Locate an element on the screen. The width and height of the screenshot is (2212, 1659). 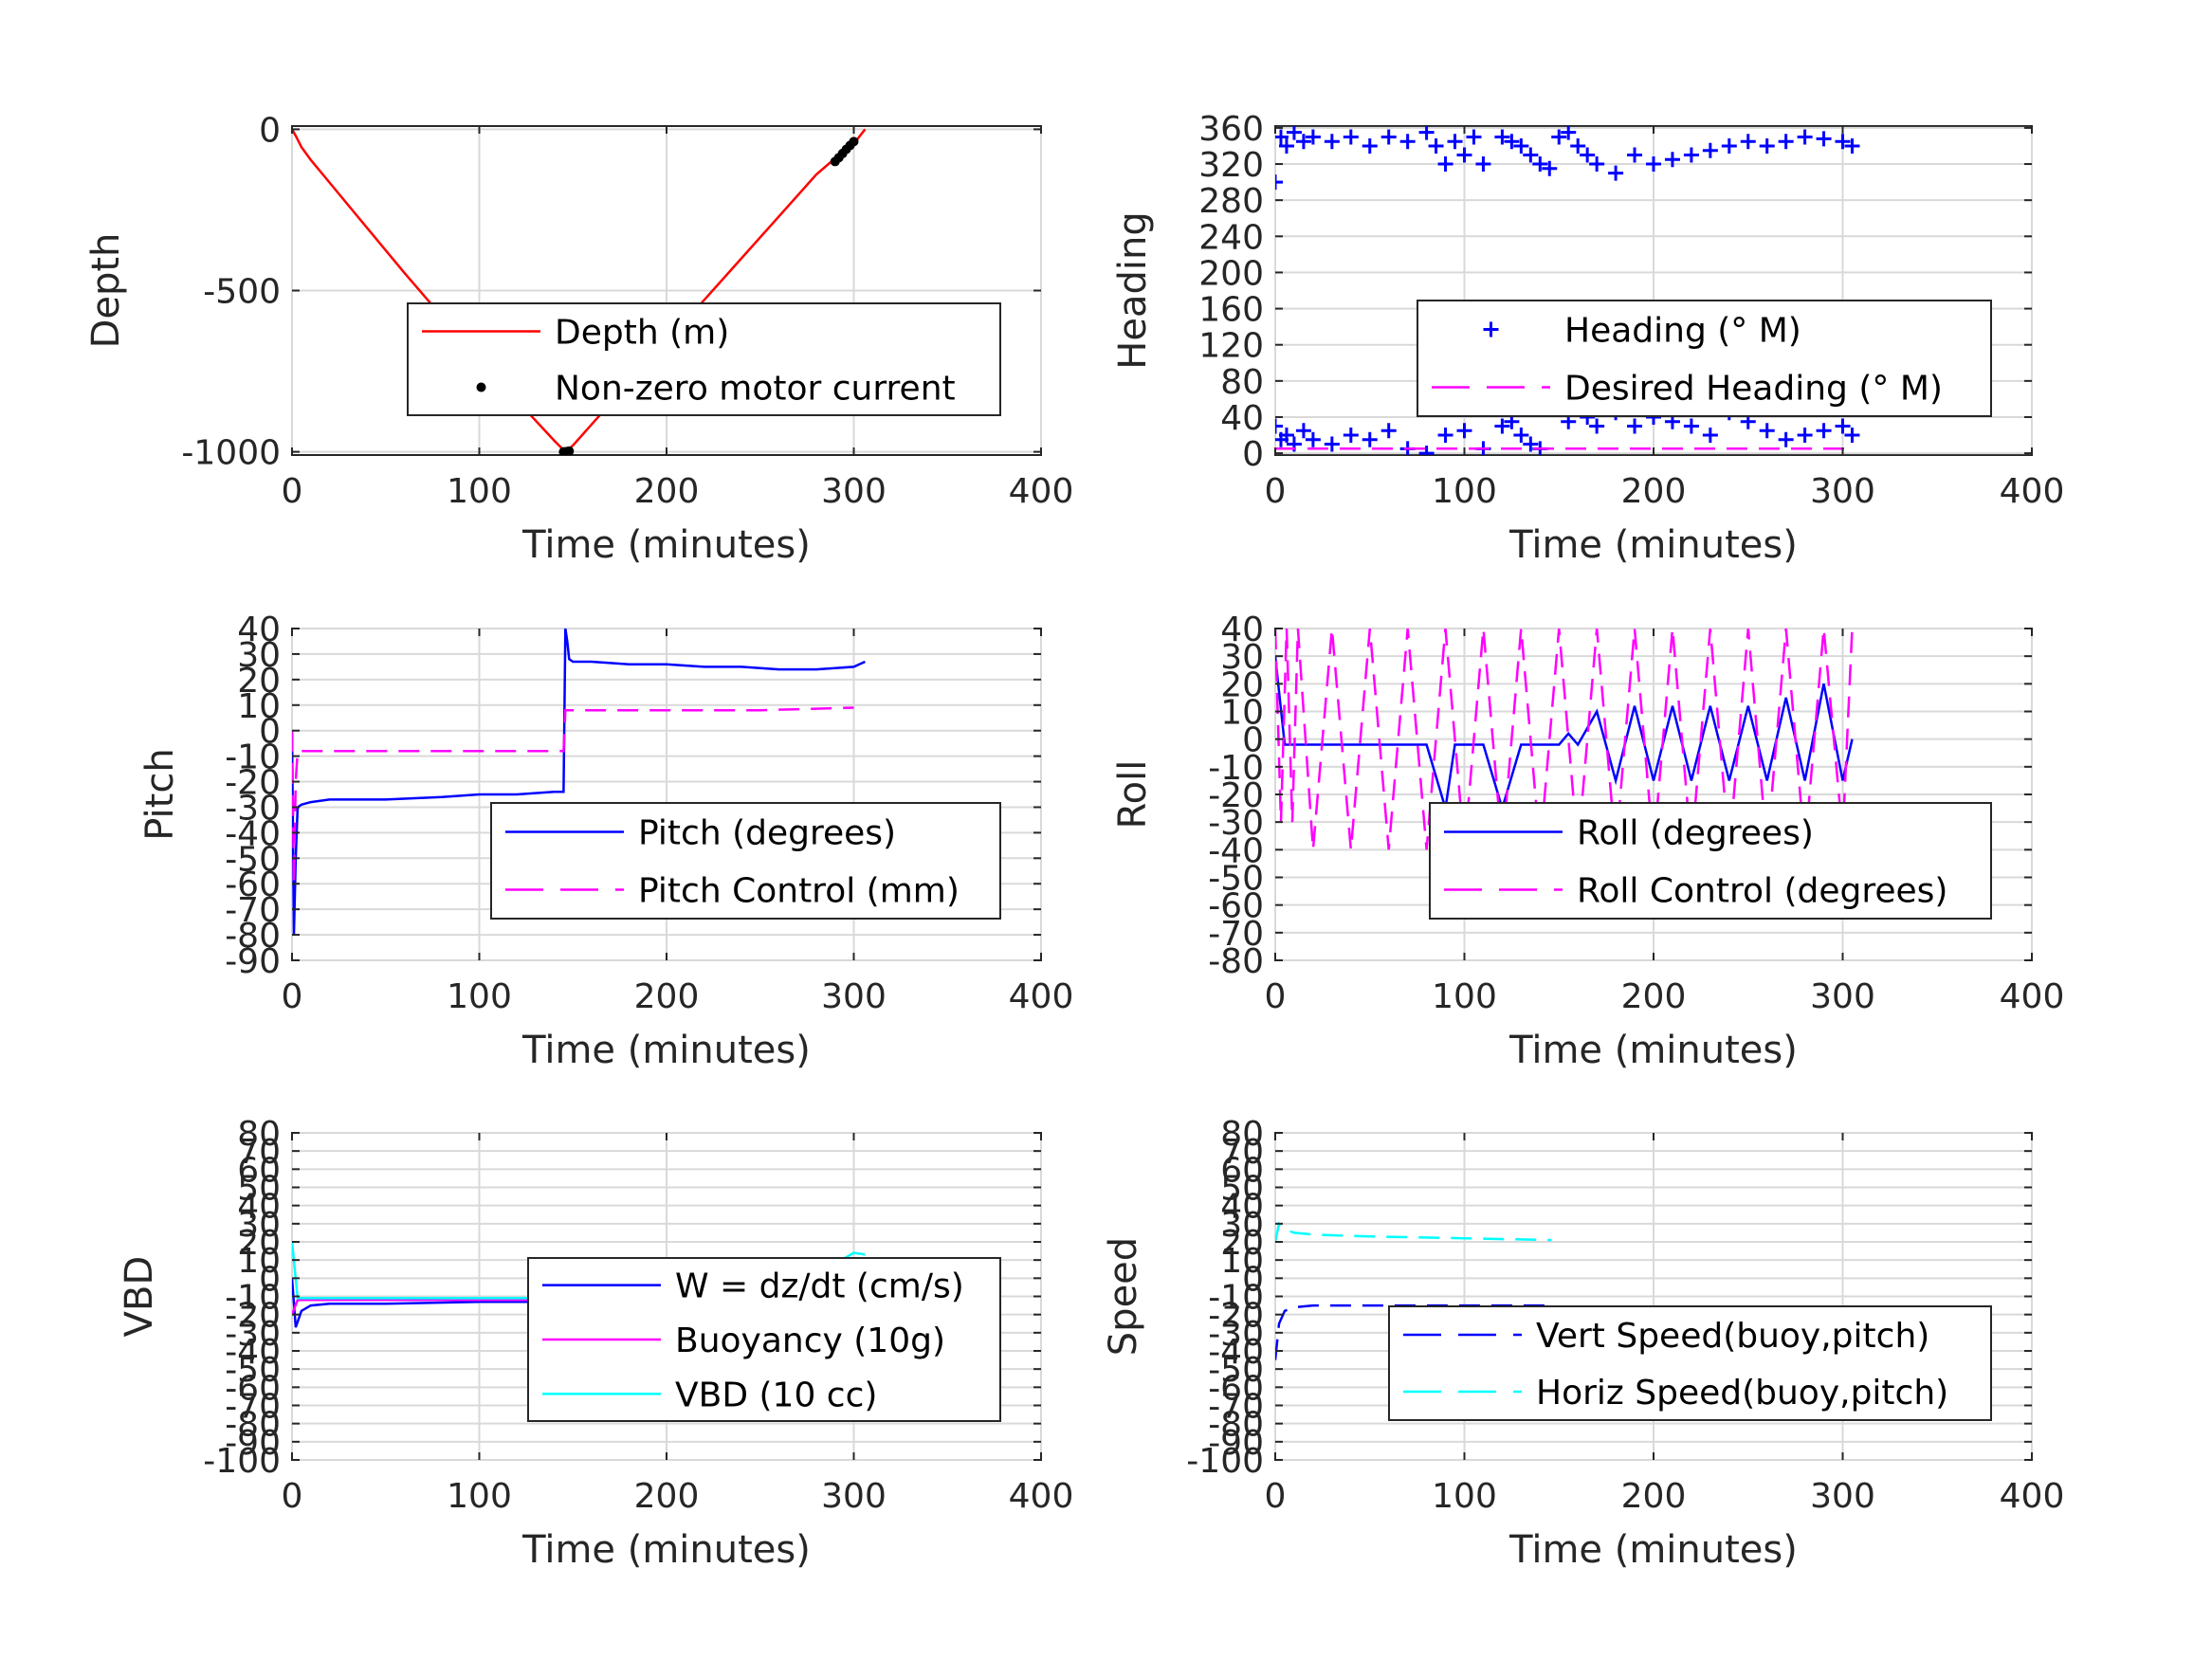
y-axis-label: Speed is located at coordinates (1123, 1296).